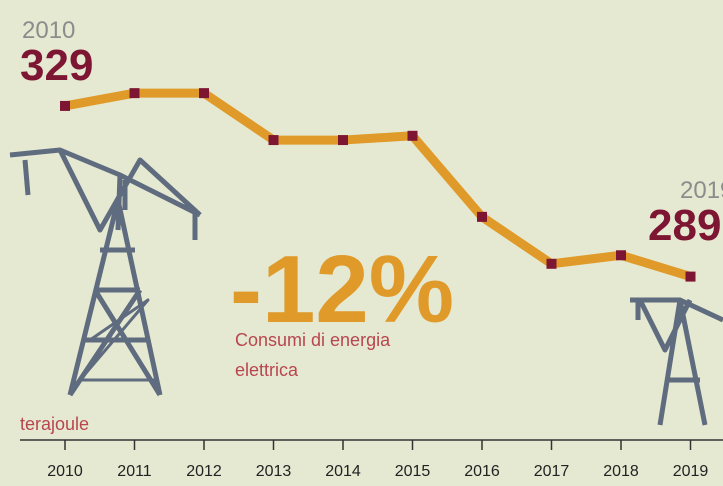  I want to click on x-tick-label: 2013, so click(274, 471).